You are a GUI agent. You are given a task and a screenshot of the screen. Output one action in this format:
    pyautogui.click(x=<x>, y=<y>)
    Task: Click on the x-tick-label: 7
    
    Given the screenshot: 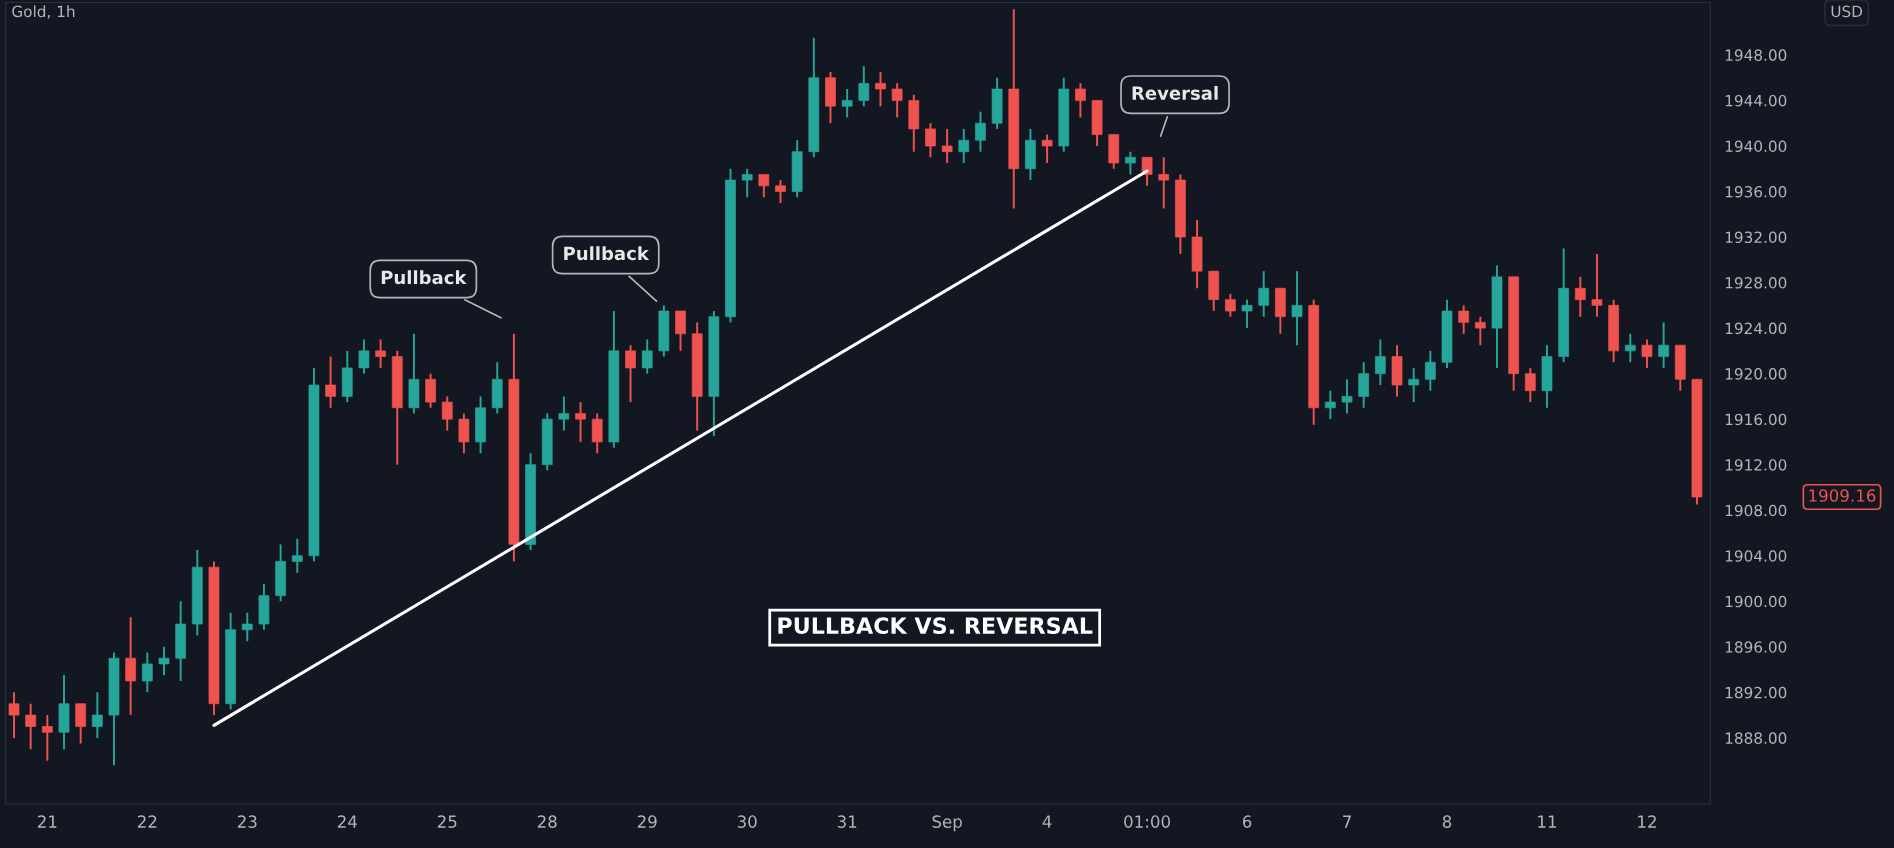 What is the action you would take?
    pyautogui.click(x=1347, y=821)
    